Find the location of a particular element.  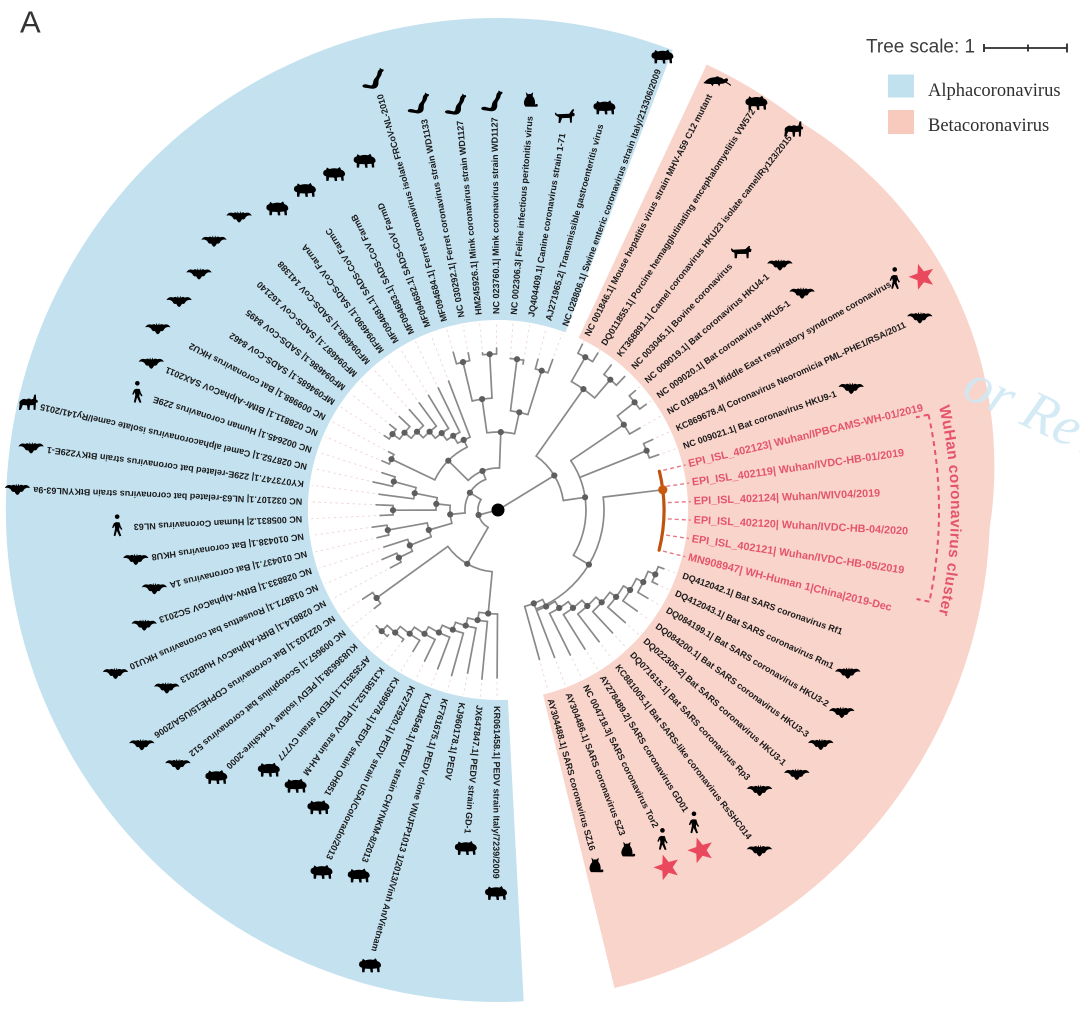

svg-text: Betacoronavirus is located at coordinates (988, 126).